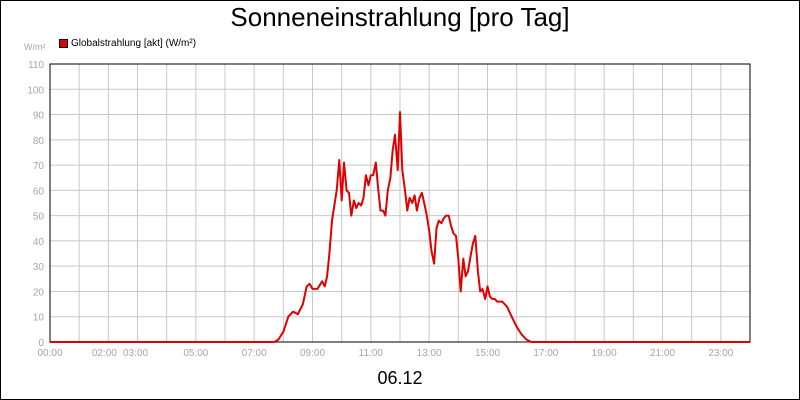 The width and height of the screenshot is (800, 400). I want to click on y-tick-label: 50, so click(39, 217).